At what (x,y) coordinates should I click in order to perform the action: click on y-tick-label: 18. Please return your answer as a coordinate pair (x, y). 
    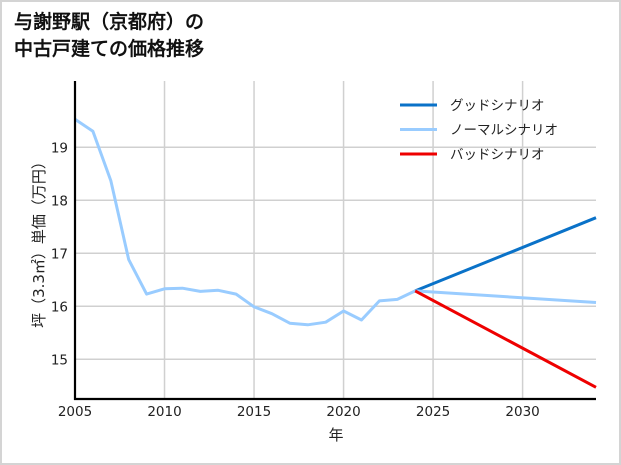
    Looking at the image, I should click on (59, 201).